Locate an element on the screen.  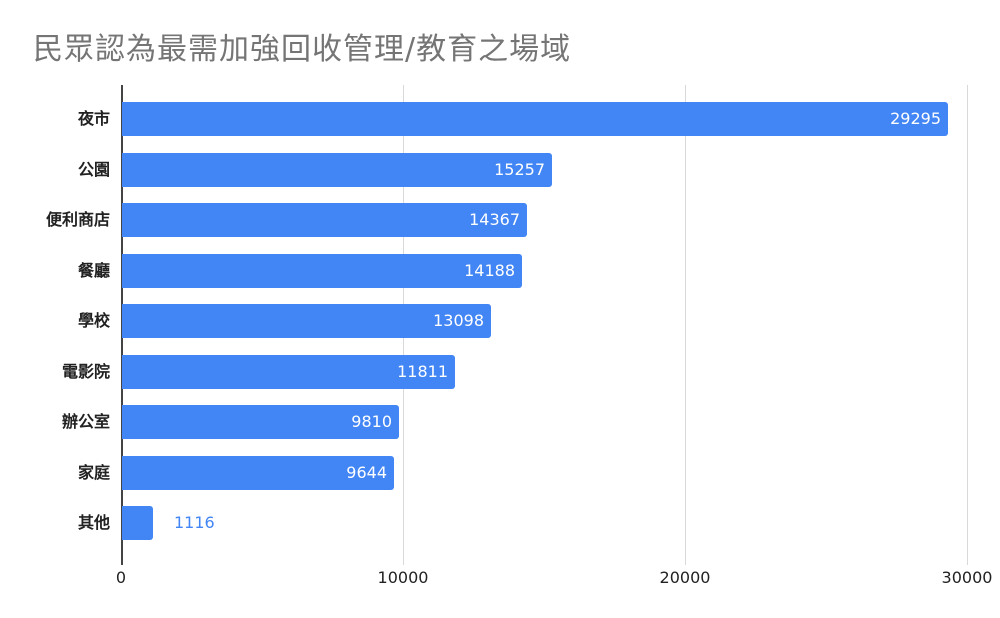
bar-value-label: 14367 is located at coordinates (494, 219).